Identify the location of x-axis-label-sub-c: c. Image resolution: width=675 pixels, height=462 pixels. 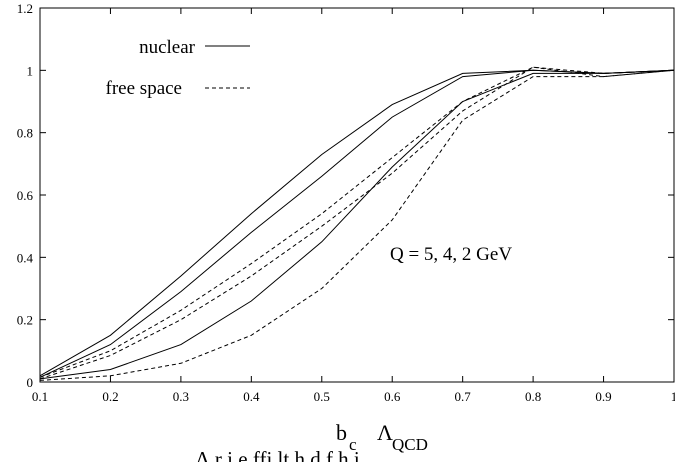
(353, 444).